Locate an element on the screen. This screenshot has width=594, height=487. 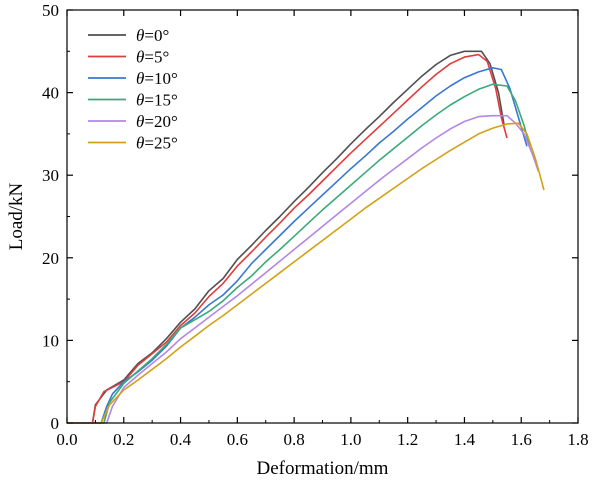
legend-angle: =20° is located at coordinates (160, 121).